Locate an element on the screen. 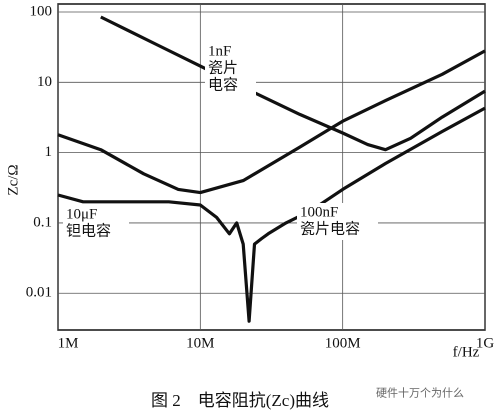 Image resolution: width=500 pixels, height=415 pixels. y-tick-label: 0.1 is located at coordinates (42, 222).